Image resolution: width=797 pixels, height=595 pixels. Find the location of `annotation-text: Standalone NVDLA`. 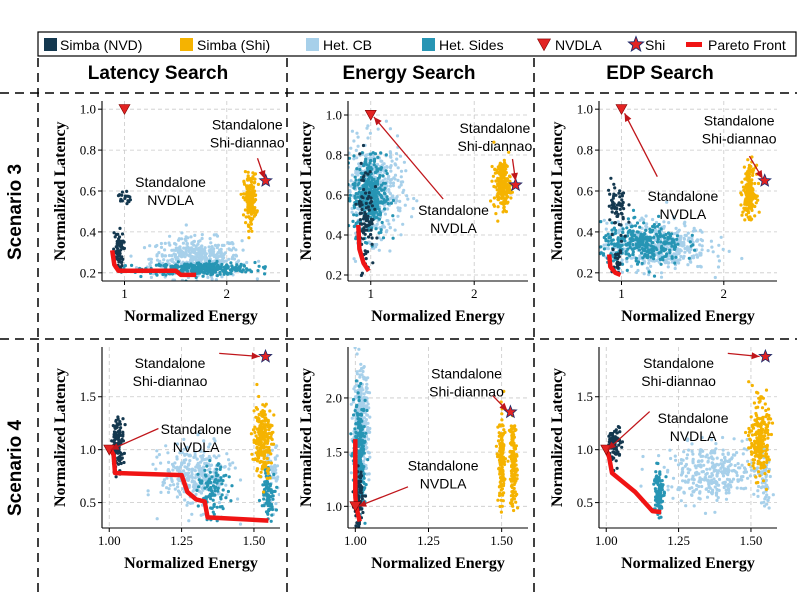

annotation-text: Standalone NVDLA is located at coordinates (170, 191).